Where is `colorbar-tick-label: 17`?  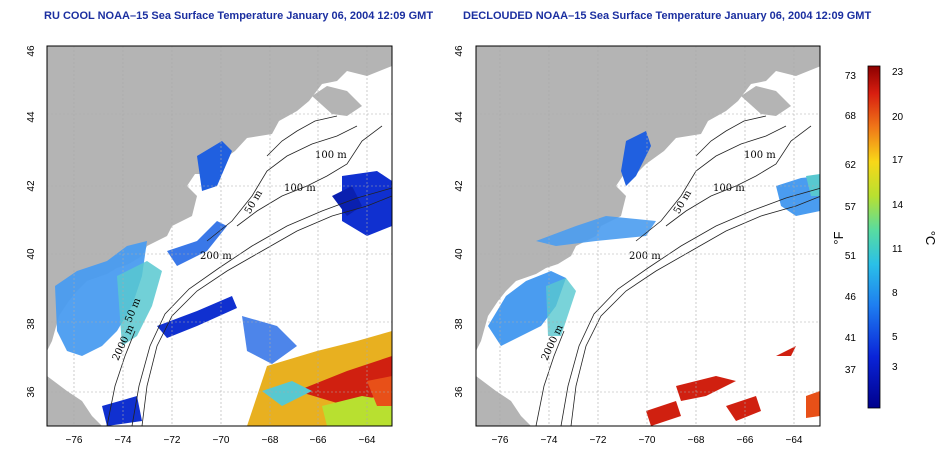
colorbar-tick-label: 17 is located at coordinates (898, 160).